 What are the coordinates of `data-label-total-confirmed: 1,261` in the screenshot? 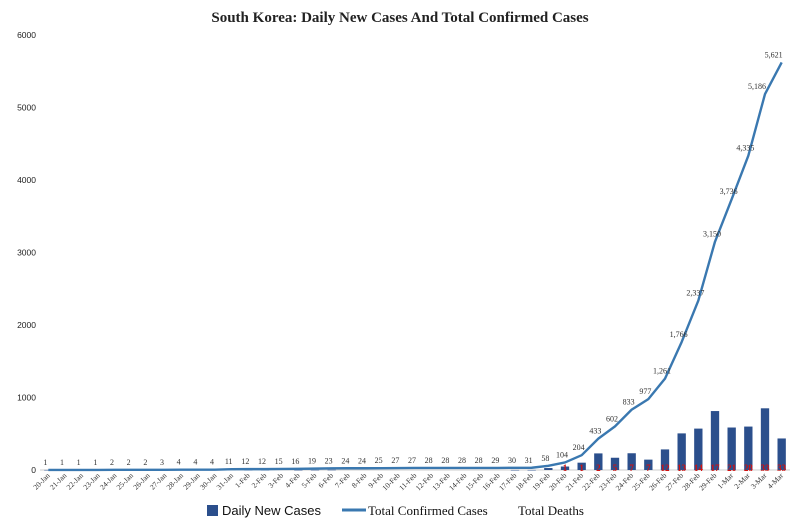 It's located at (662, 371).